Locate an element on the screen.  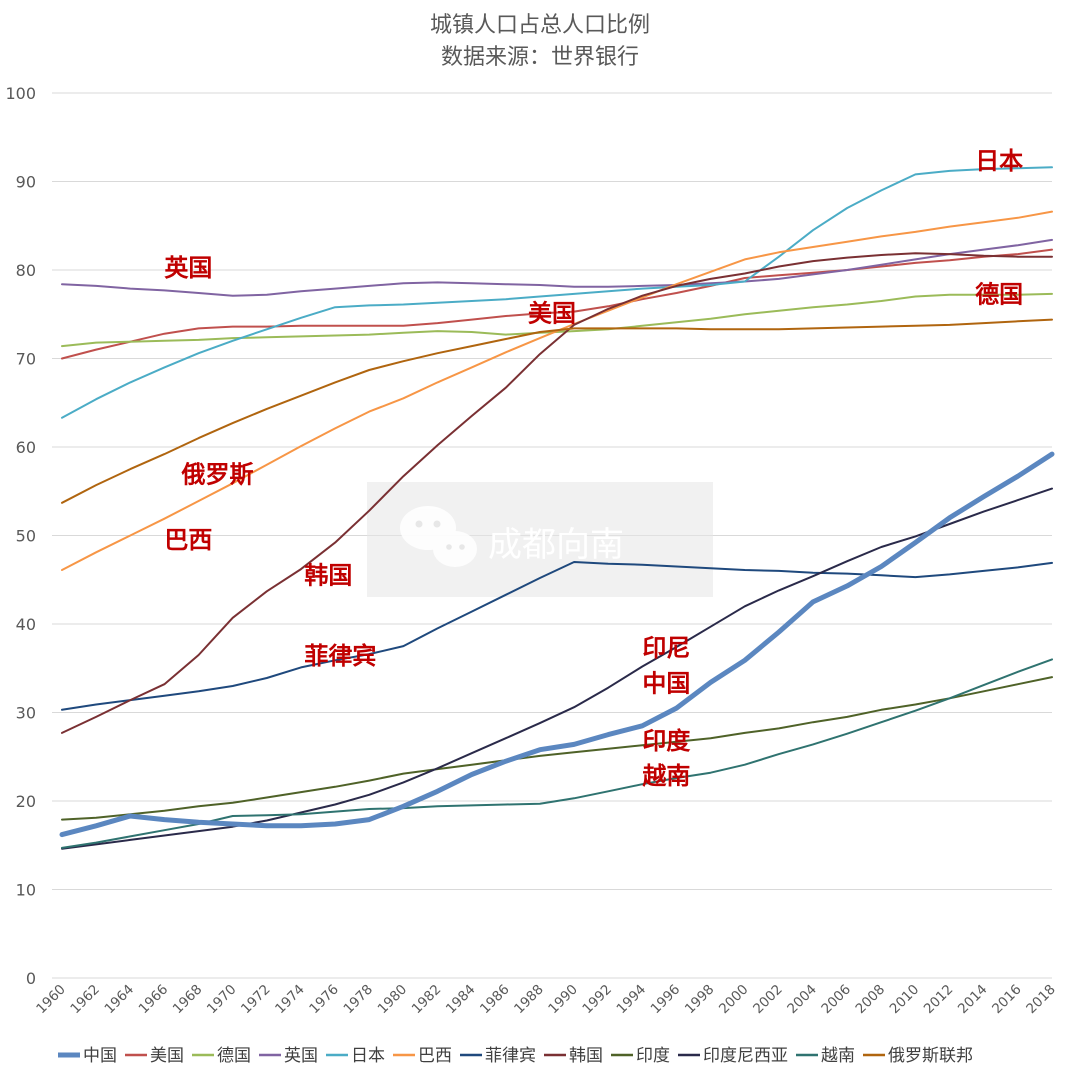
x-tick-label: 1966 is located at coordinates (154, 1000).